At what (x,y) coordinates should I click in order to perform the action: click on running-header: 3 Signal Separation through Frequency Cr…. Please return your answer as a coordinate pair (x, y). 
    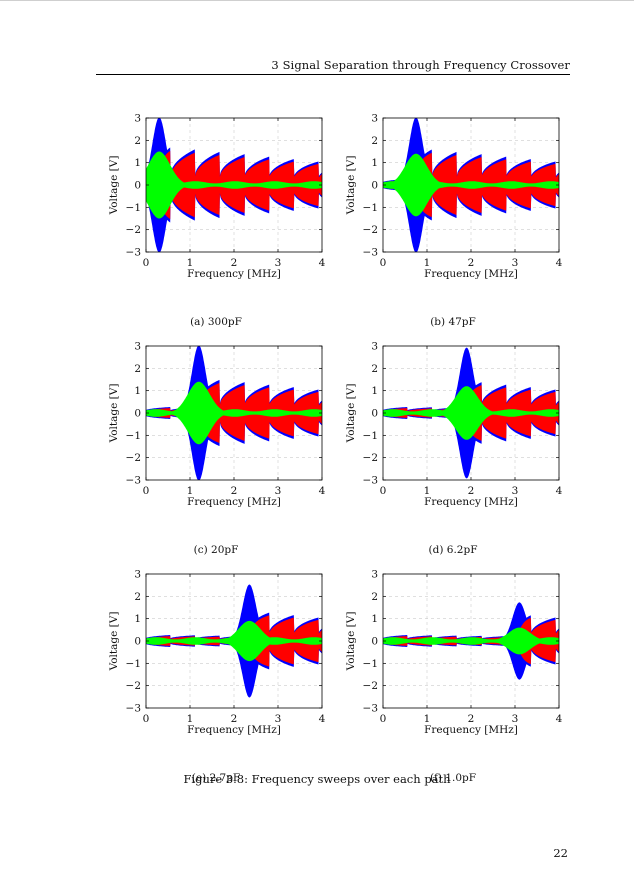
    Looking at the image, I should click on (420, 65).